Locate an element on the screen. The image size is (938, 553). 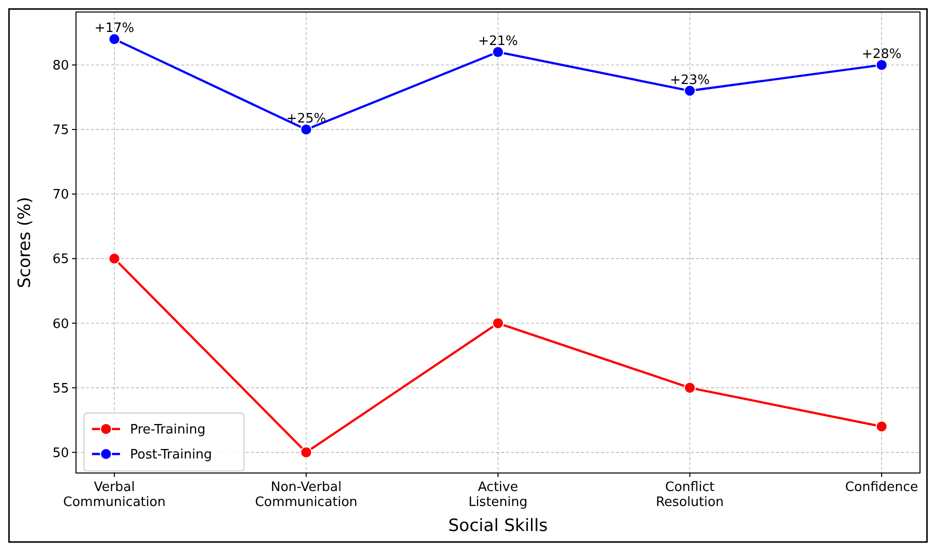
annotation: +23% is located at coordinates (690, 80).